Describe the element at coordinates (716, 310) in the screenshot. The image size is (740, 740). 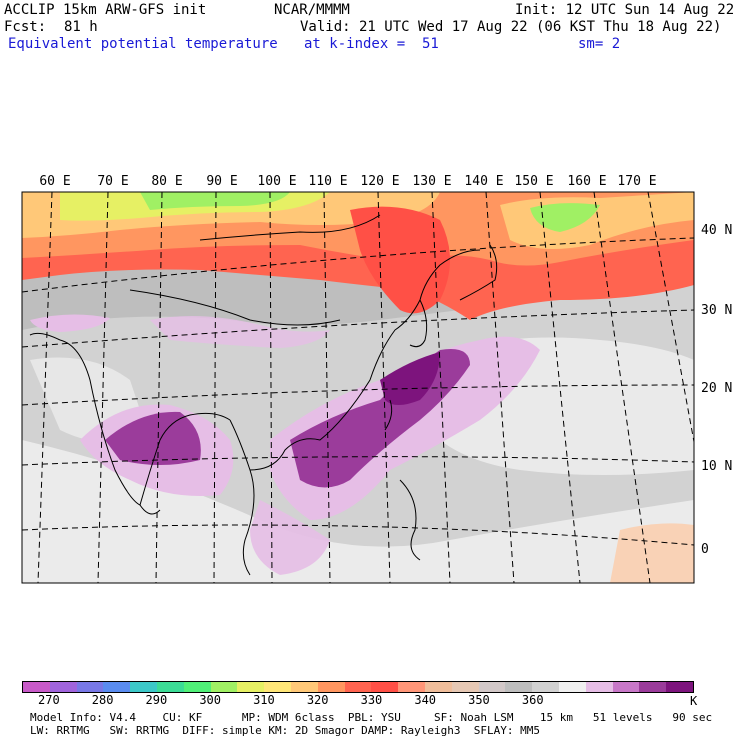
I see `lat-label: 30 N` at that location.